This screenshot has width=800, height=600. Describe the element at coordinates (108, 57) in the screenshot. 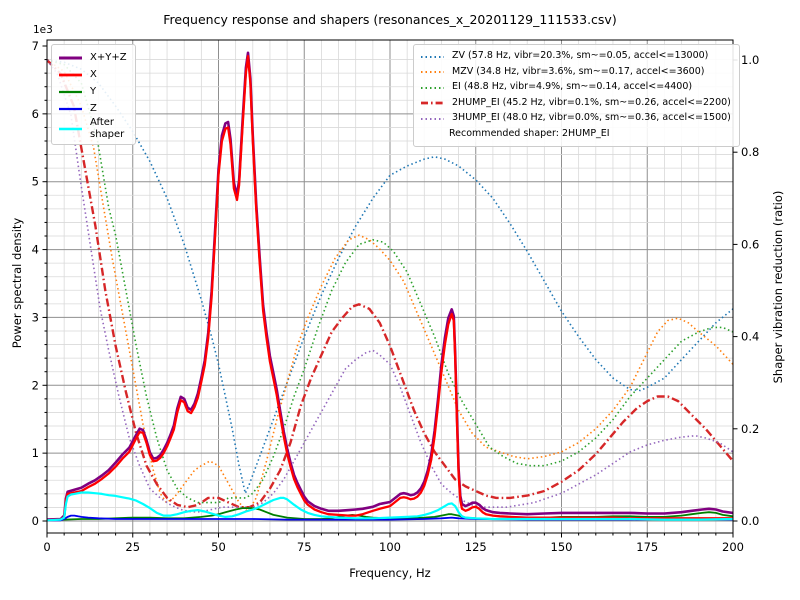

I see `legend-item-label: X+Y+Z` at that location.